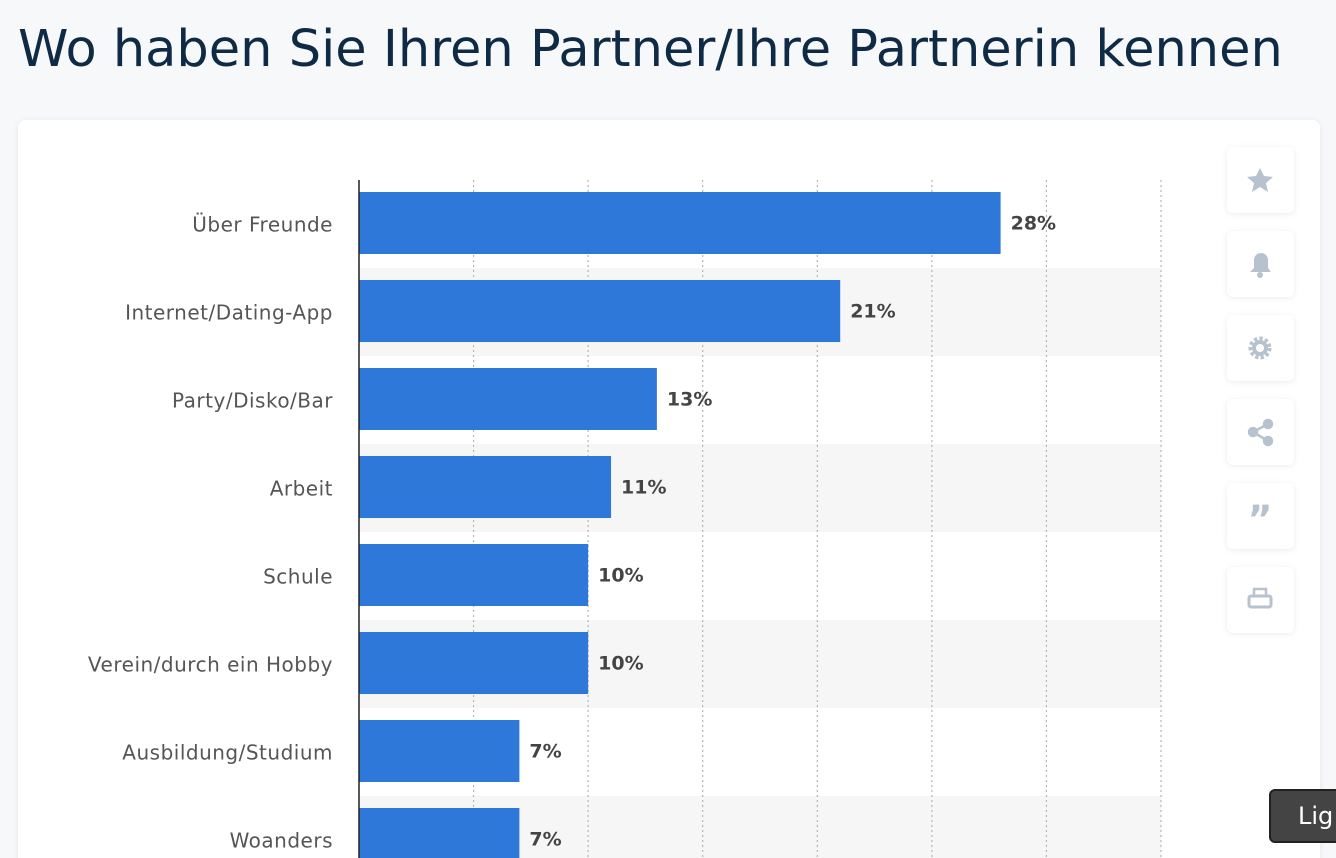  Describe the element at coordinates (1260, 390) in the screenshot. I see `toolbar: ”` at that location.